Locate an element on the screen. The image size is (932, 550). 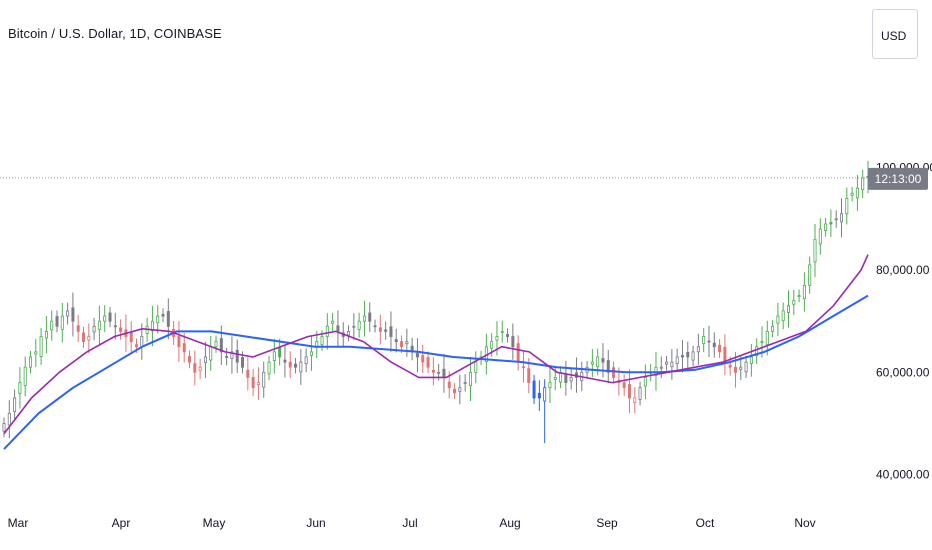
x-tick-label: Jul is located at coordinates (409, 523).